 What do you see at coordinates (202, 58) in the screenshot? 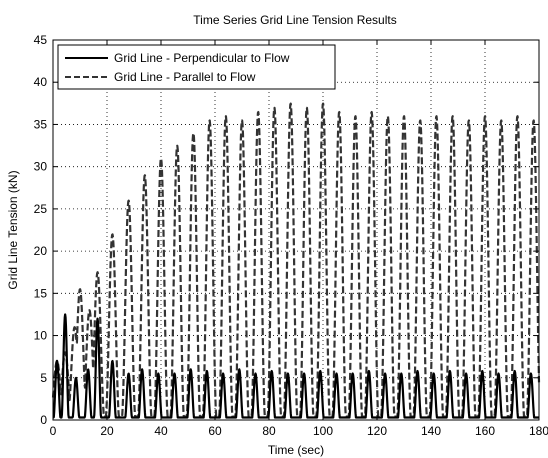
I see `legend-label-perpendicular: Grid Line - Perpendicular to Flow` at bounding box center [202, 58].